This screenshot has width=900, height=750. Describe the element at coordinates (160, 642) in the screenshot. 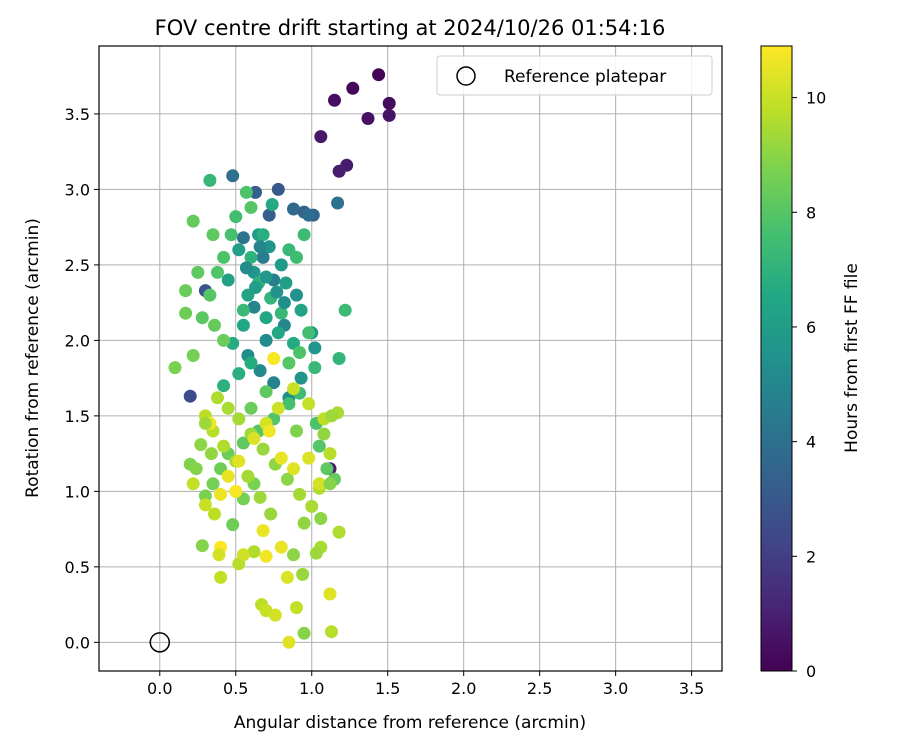

I see `reference-marker-group` at that location.